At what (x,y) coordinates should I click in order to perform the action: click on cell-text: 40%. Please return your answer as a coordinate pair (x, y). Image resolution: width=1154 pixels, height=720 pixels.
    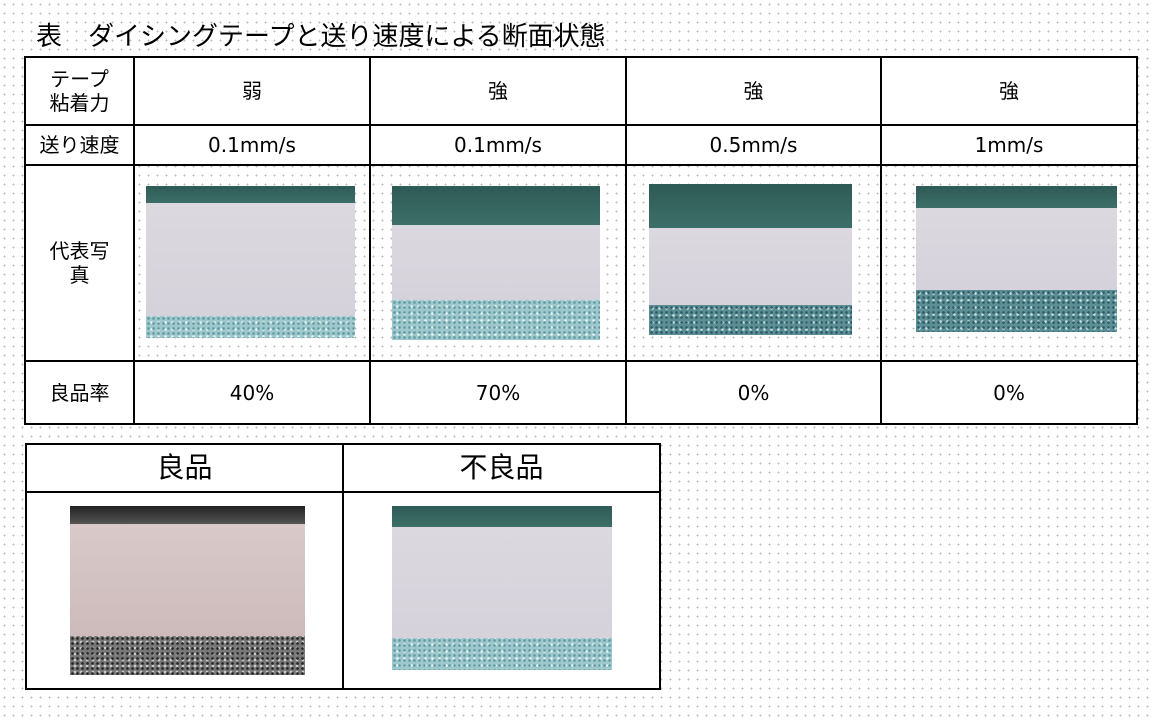
    Looking at the image, I should click on (252, 392).